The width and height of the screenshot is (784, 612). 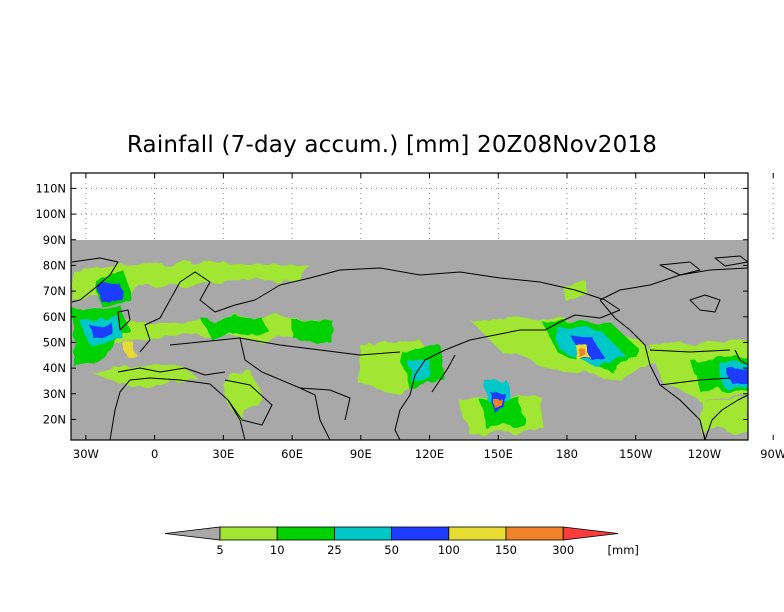 What do you see at coordinates (54, 265) in the screenshot?
I see `lat-label: 80N` at bounding box center [54, 265].